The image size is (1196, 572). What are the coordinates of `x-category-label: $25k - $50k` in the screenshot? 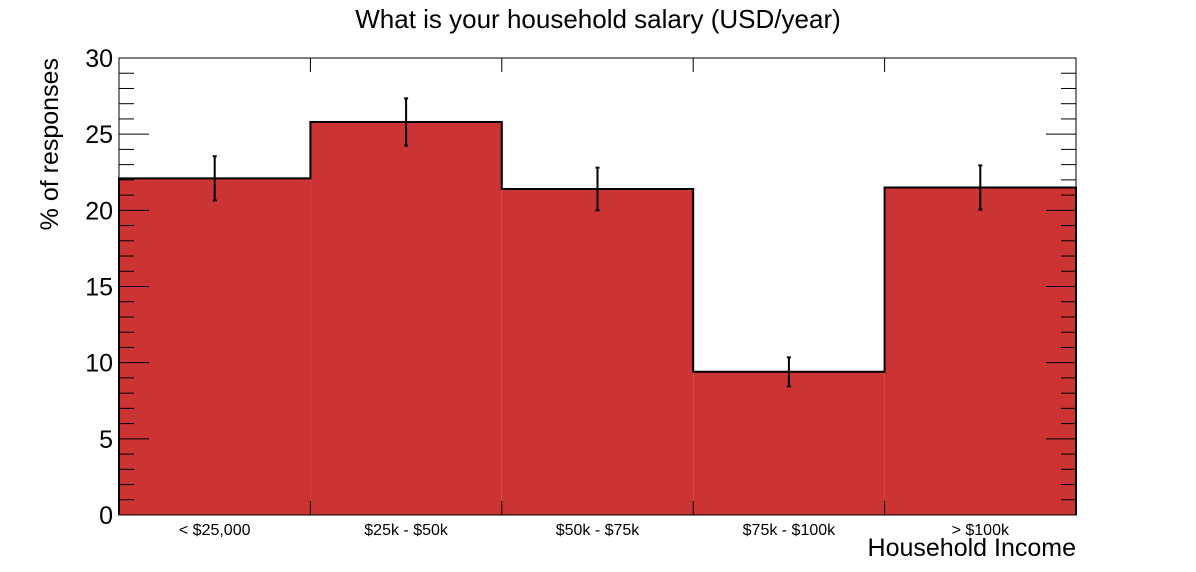 It's located at (406, 530).